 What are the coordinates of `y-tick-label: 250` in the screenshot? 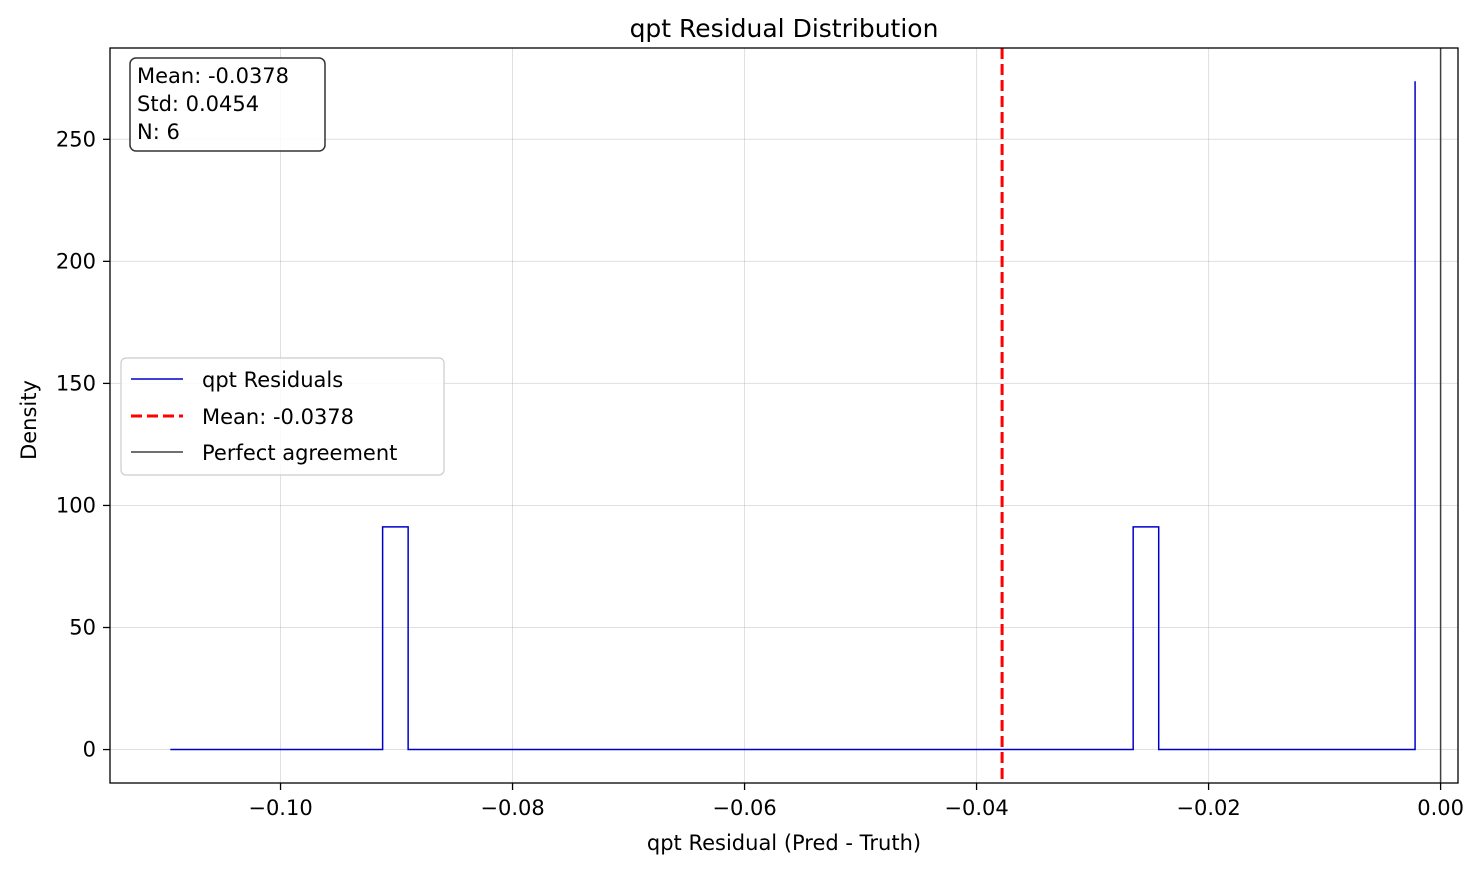 It's located at (76, 139).